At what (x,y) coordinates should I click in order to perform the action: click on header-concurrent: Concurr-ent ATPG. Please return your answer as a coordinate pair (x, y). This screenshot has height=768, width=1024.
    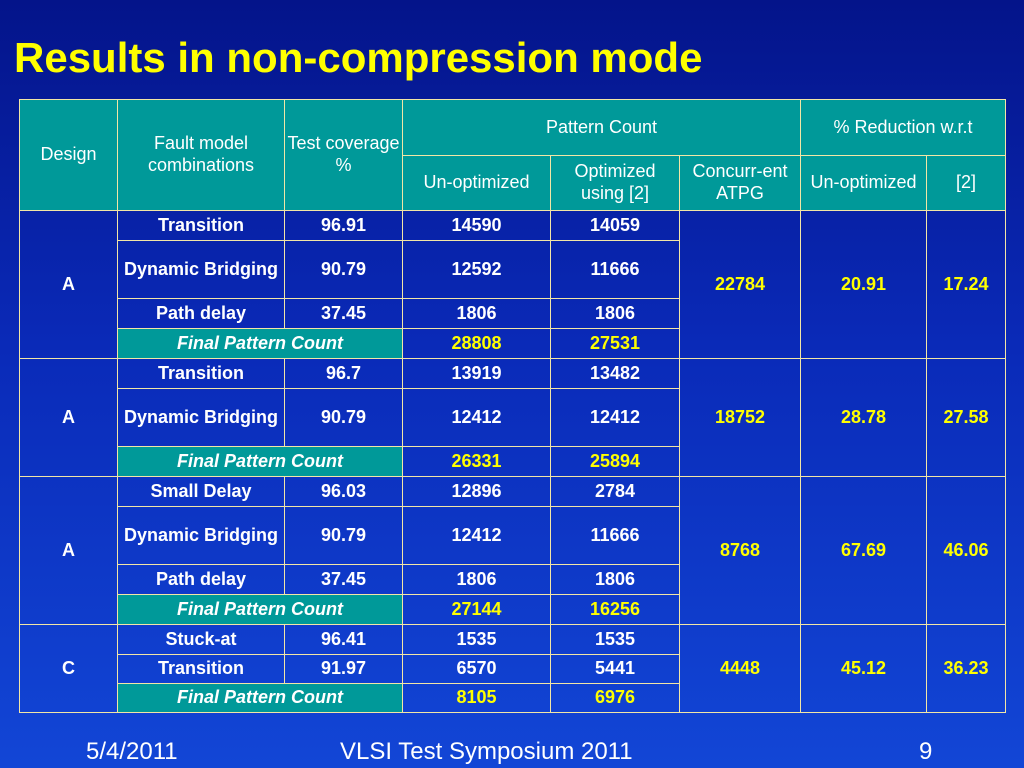
    Looking at the image, I should click on (740, 183).